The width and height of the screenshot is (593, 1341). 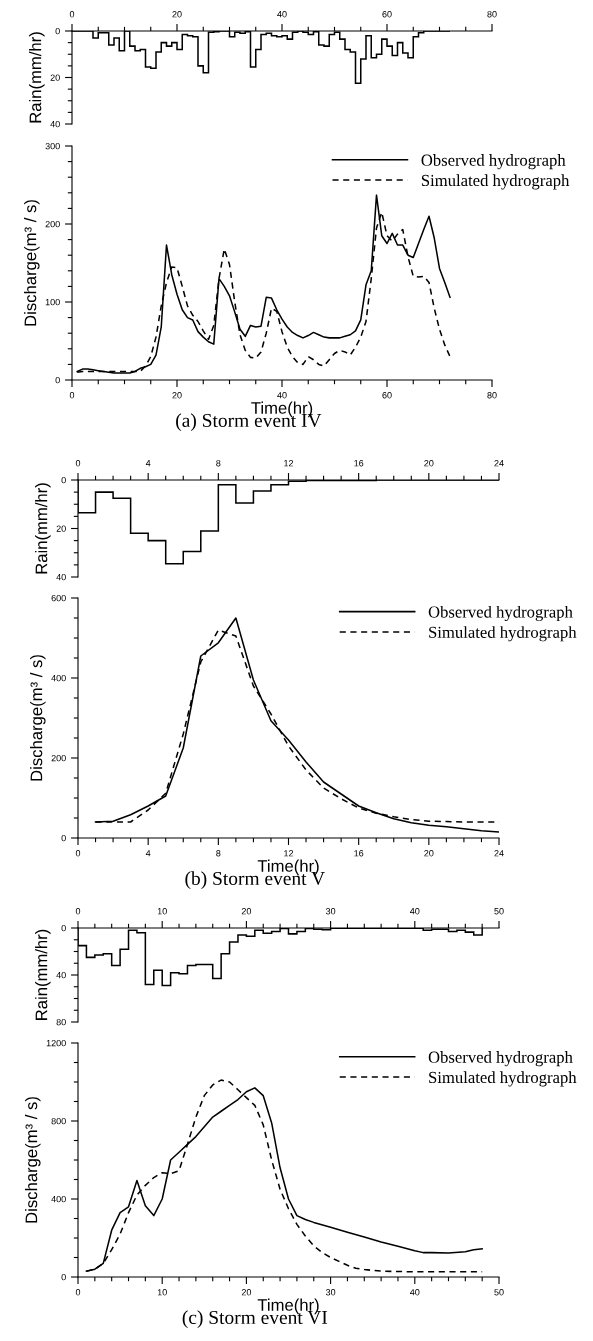 What do you see at coordinates (52, 302) in the screenshot?
I see `y-tick-label: 100` at bounding box center [52, 302].